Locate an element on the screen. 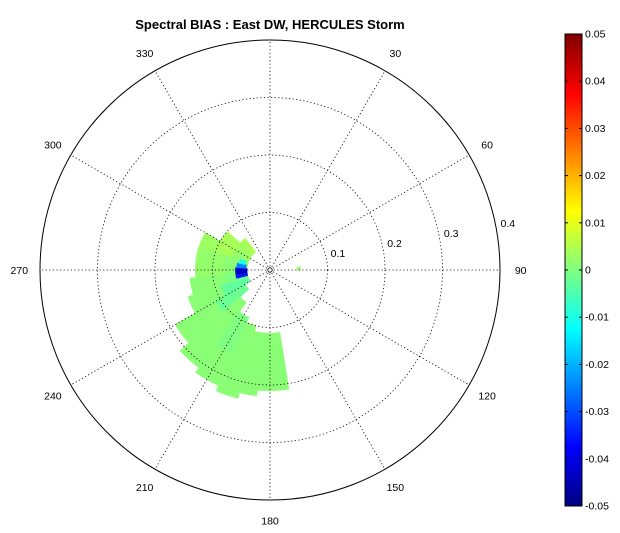 Image resolution: width=620 pixels, height=533 pixels. radial-tick-label: 0.4 is located at coordinates (508, 224).